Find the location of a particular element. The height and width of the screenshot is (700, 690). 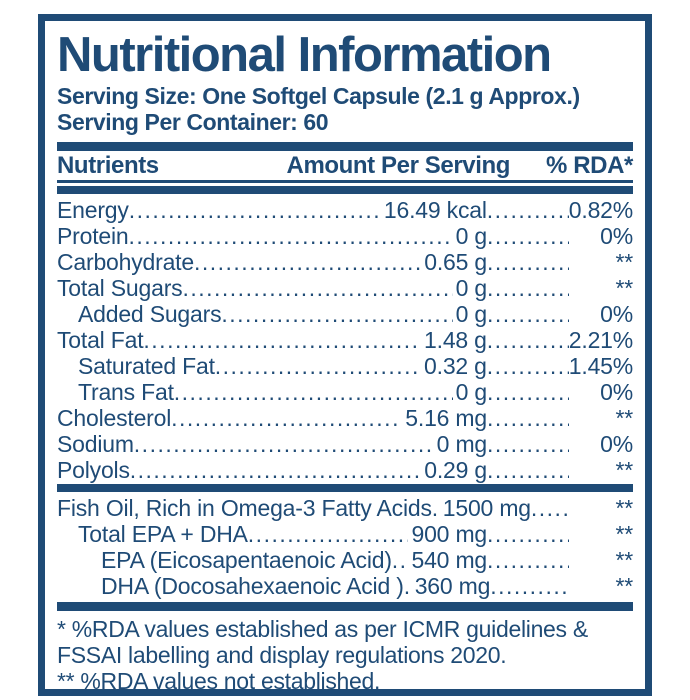

nutrient-row: Added Sugars 0 g 0% is located at coordinates (345, 314).